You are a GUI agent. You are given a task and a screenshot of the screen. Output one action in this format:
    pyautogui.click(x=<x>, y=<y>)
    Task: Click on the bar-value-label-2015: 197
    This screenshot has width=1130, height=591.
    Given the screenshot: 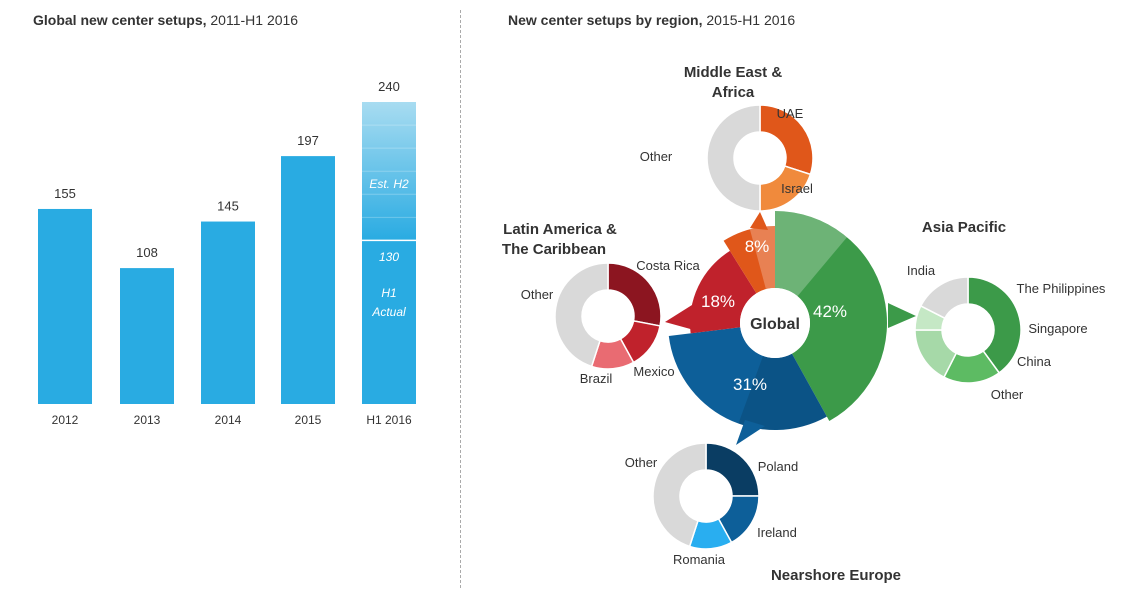 What is the action you would take?
    pyautogui.click(x=308, y=140)
    